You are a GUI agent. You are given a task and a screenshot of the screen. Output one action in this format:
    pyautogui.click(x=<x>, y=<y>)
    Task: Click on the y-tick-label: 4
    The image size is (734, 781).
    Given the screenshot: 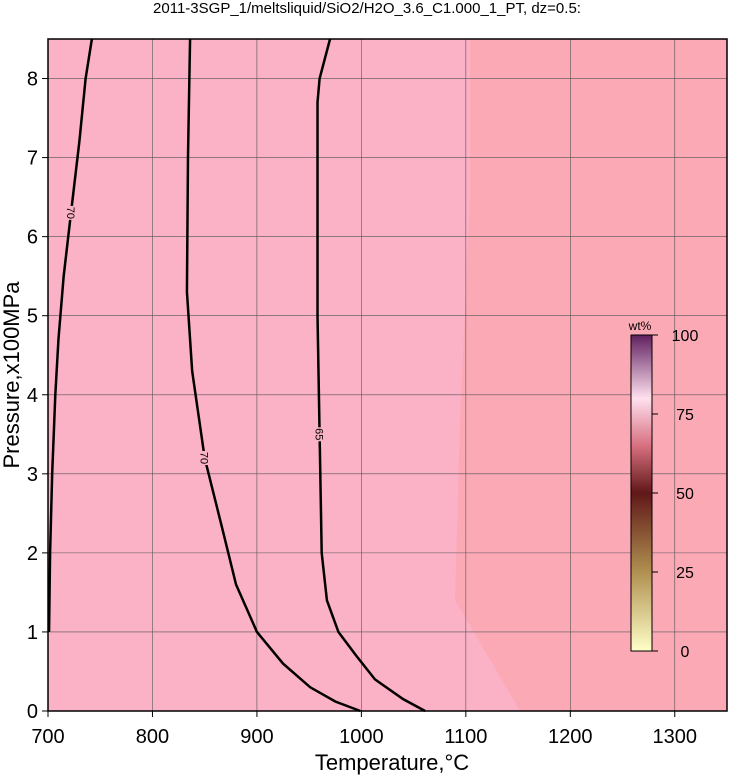 What is the action you would take?
    pyautogui.click(x=32, y=396)
    